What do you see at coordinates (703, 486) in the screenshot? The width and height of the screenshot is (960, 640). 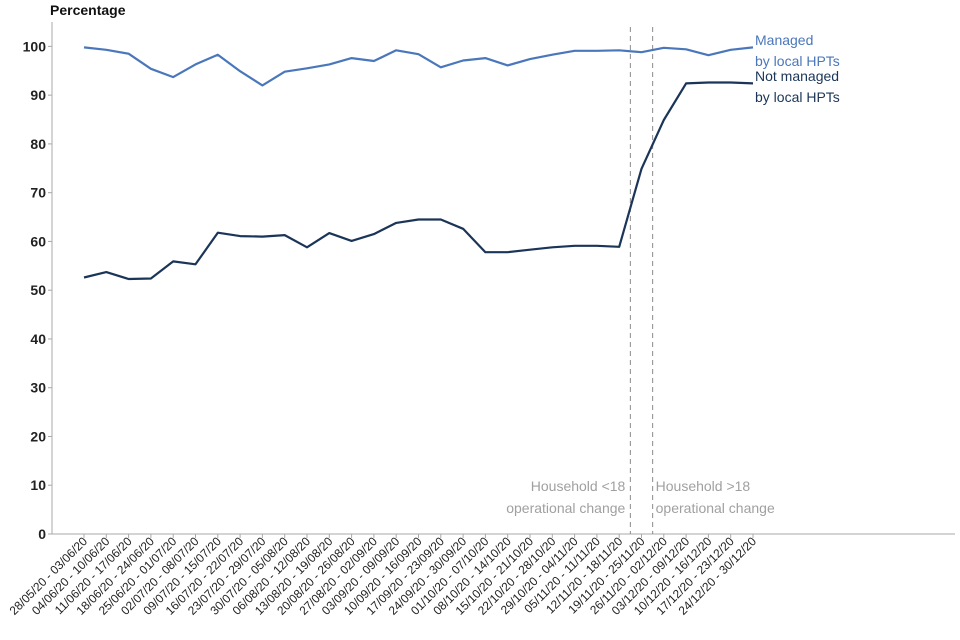 I see `operational-change-label: Household >18` at bounding box center [703, 486].